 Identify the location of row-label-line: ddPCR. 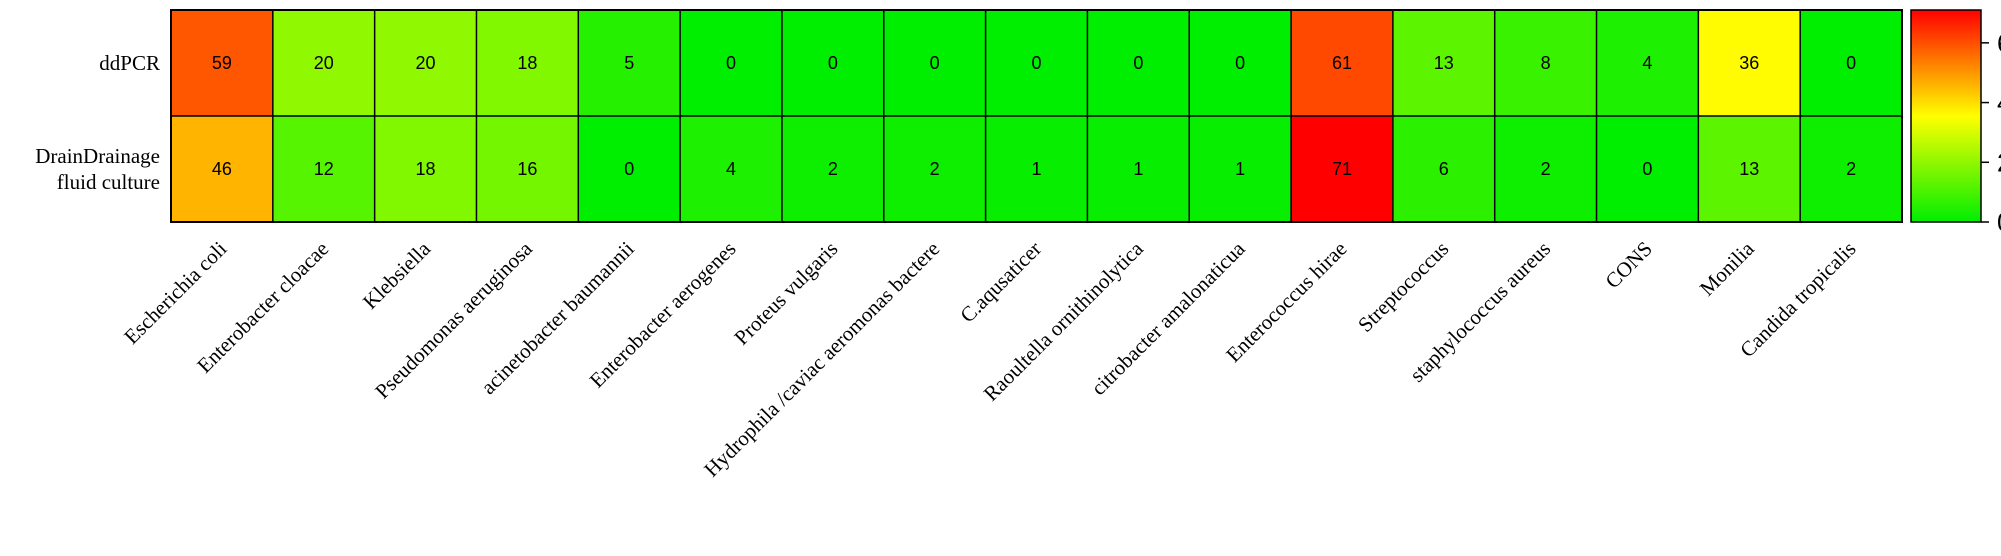
(129, 63).